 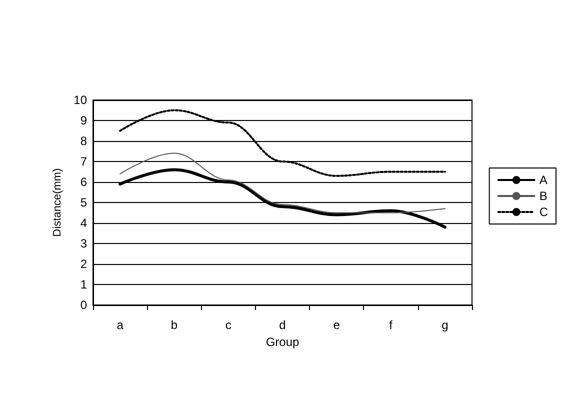 I want to click on legend-label: C, so click(x=543, y=212).